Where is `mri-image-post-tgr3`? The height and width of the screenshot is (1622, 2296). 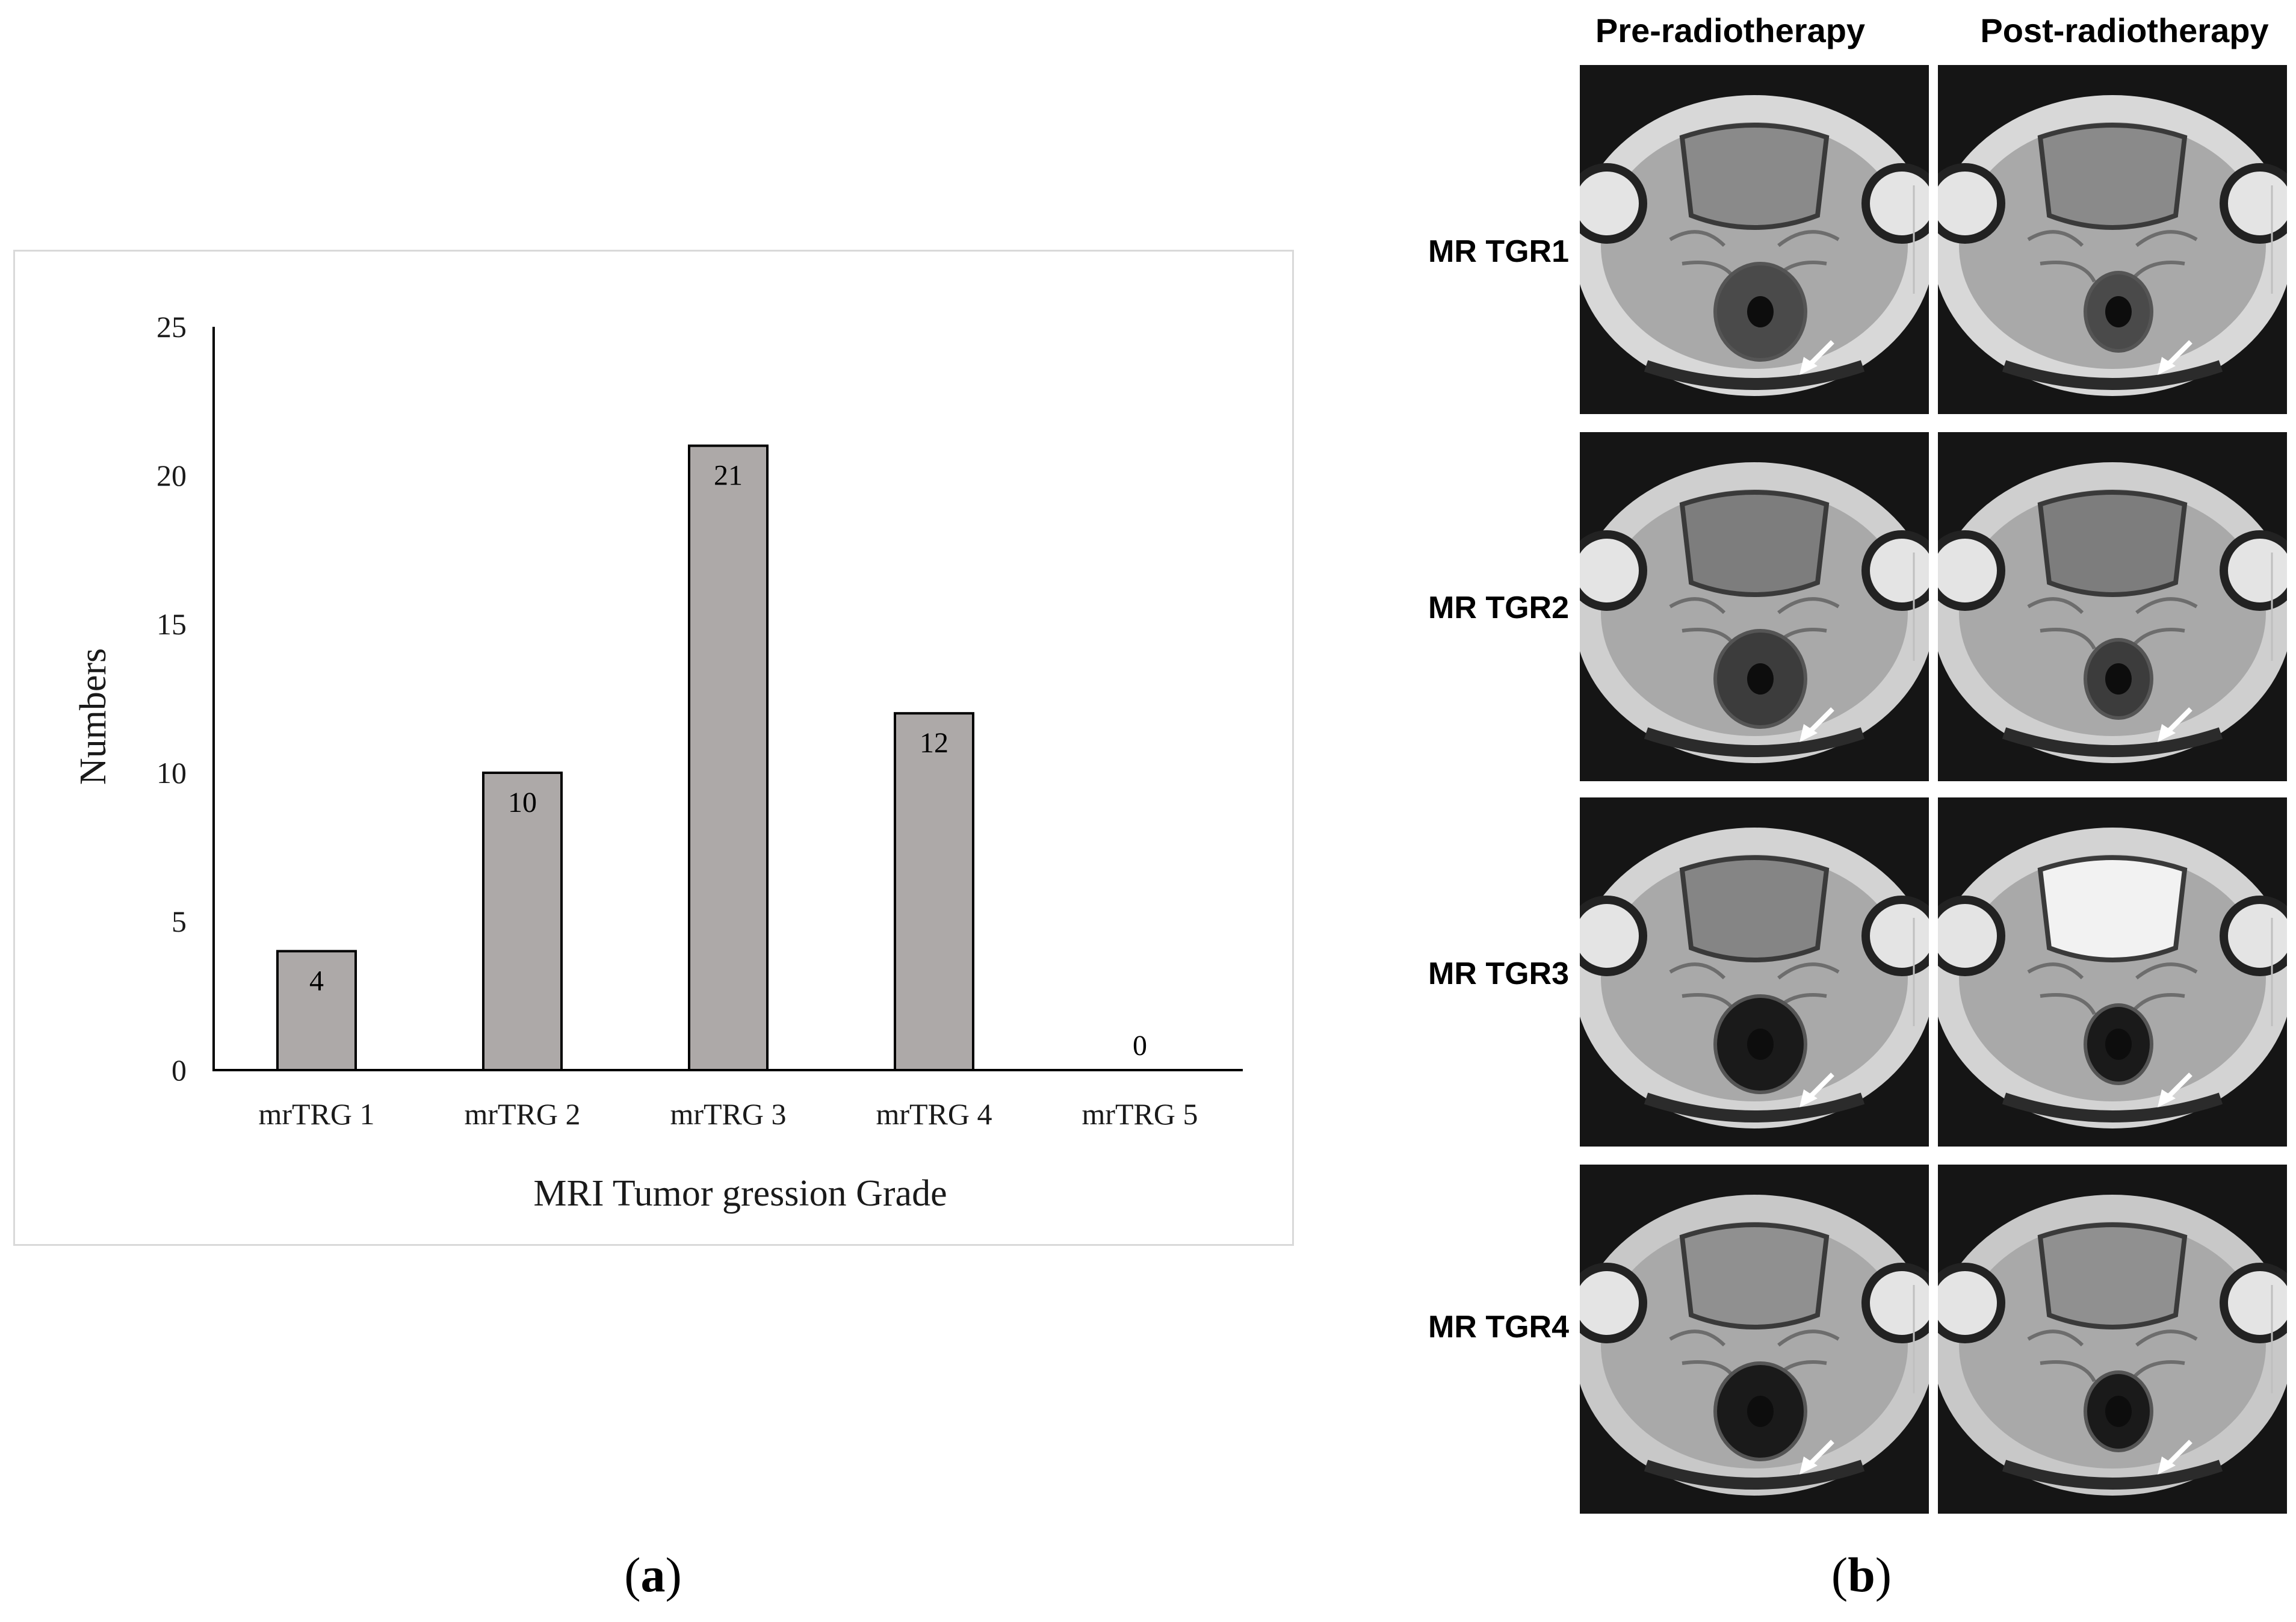
mri-image-post-tgr3 is located at coordinates (2112, 972).